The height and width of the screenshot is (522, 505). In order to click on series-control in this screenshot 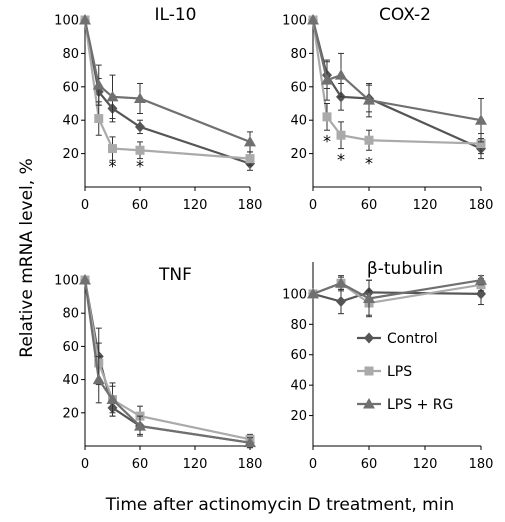, I will do `click(397, 87)`.